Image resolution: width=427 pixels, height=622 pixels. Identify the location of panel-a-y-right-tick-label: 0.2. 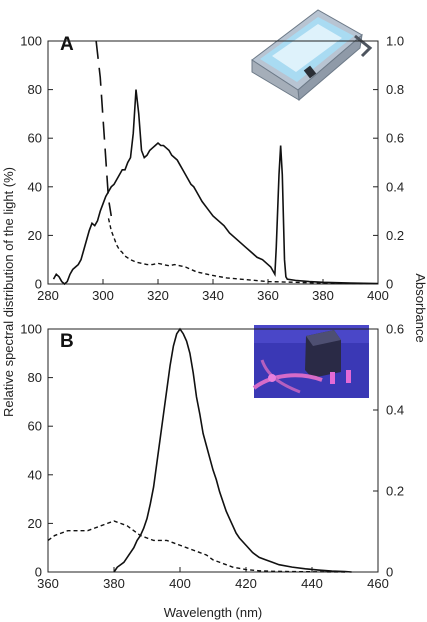
(395, 235).